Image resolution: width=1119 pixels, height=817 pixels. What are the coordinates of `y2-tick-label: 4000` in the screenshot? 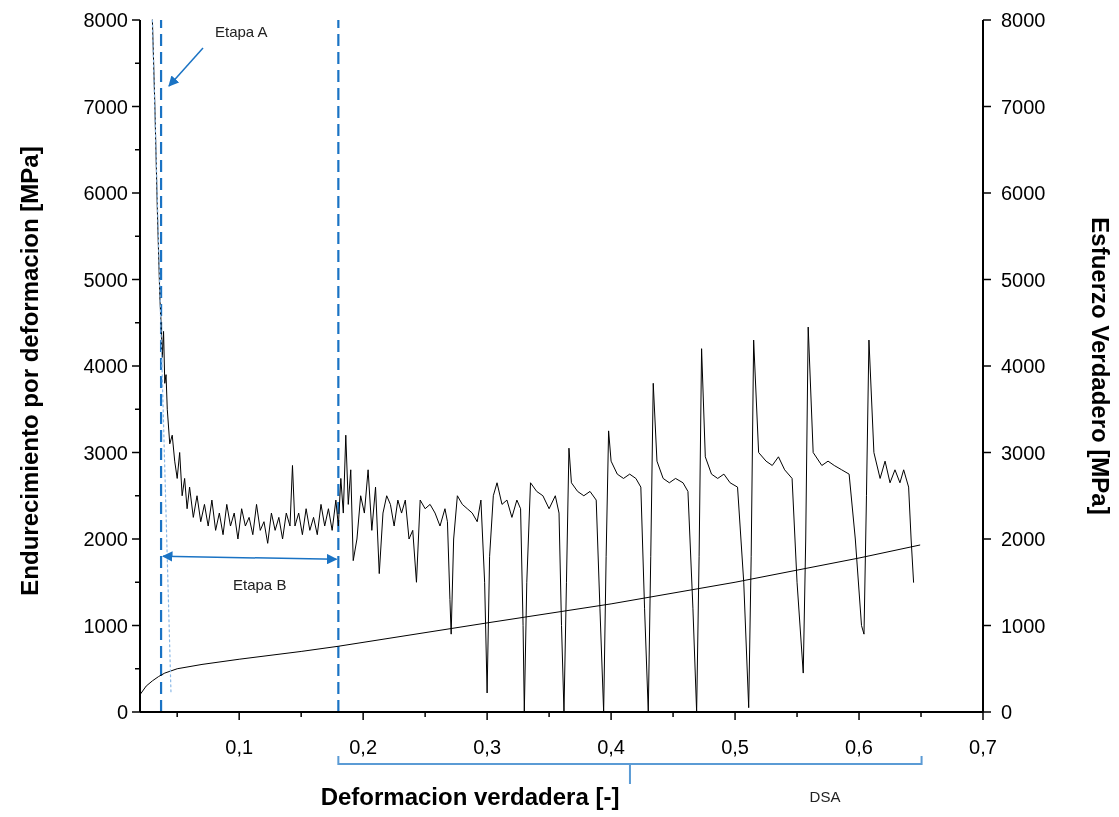 It's located at (1023, 366).